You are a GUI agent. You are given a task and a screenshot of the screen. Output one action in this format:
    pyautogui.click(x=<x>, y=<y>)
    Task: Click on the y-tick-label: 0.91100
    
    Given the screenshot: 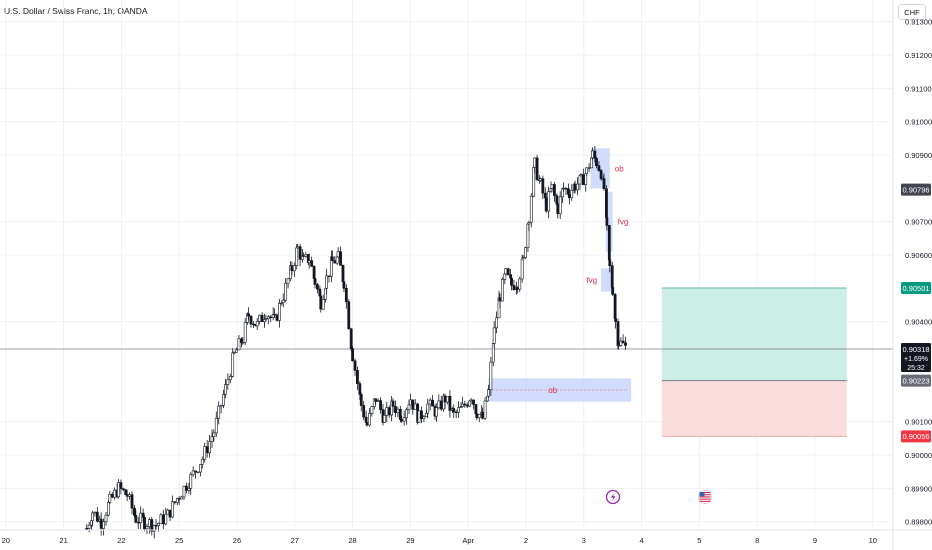 What is the action you would take?
    pyautogui.click(x=918, y=88)
    